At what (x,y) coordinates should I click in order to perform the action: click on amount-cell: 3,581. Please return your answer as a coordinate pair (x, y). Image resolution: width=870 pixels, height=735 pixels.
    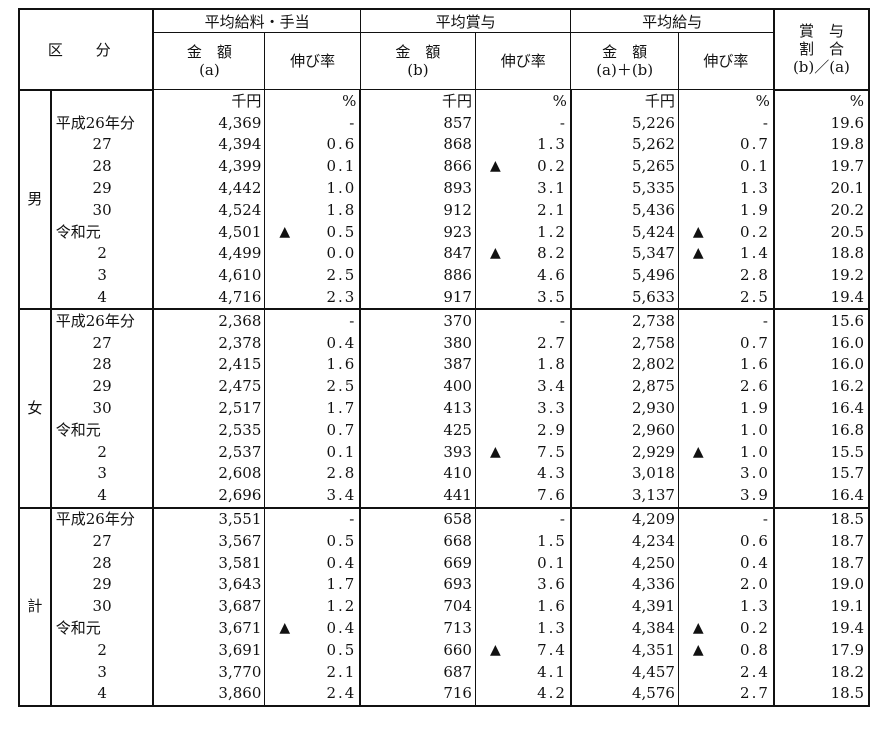
    Looking at the image, I should click on (209, 563).